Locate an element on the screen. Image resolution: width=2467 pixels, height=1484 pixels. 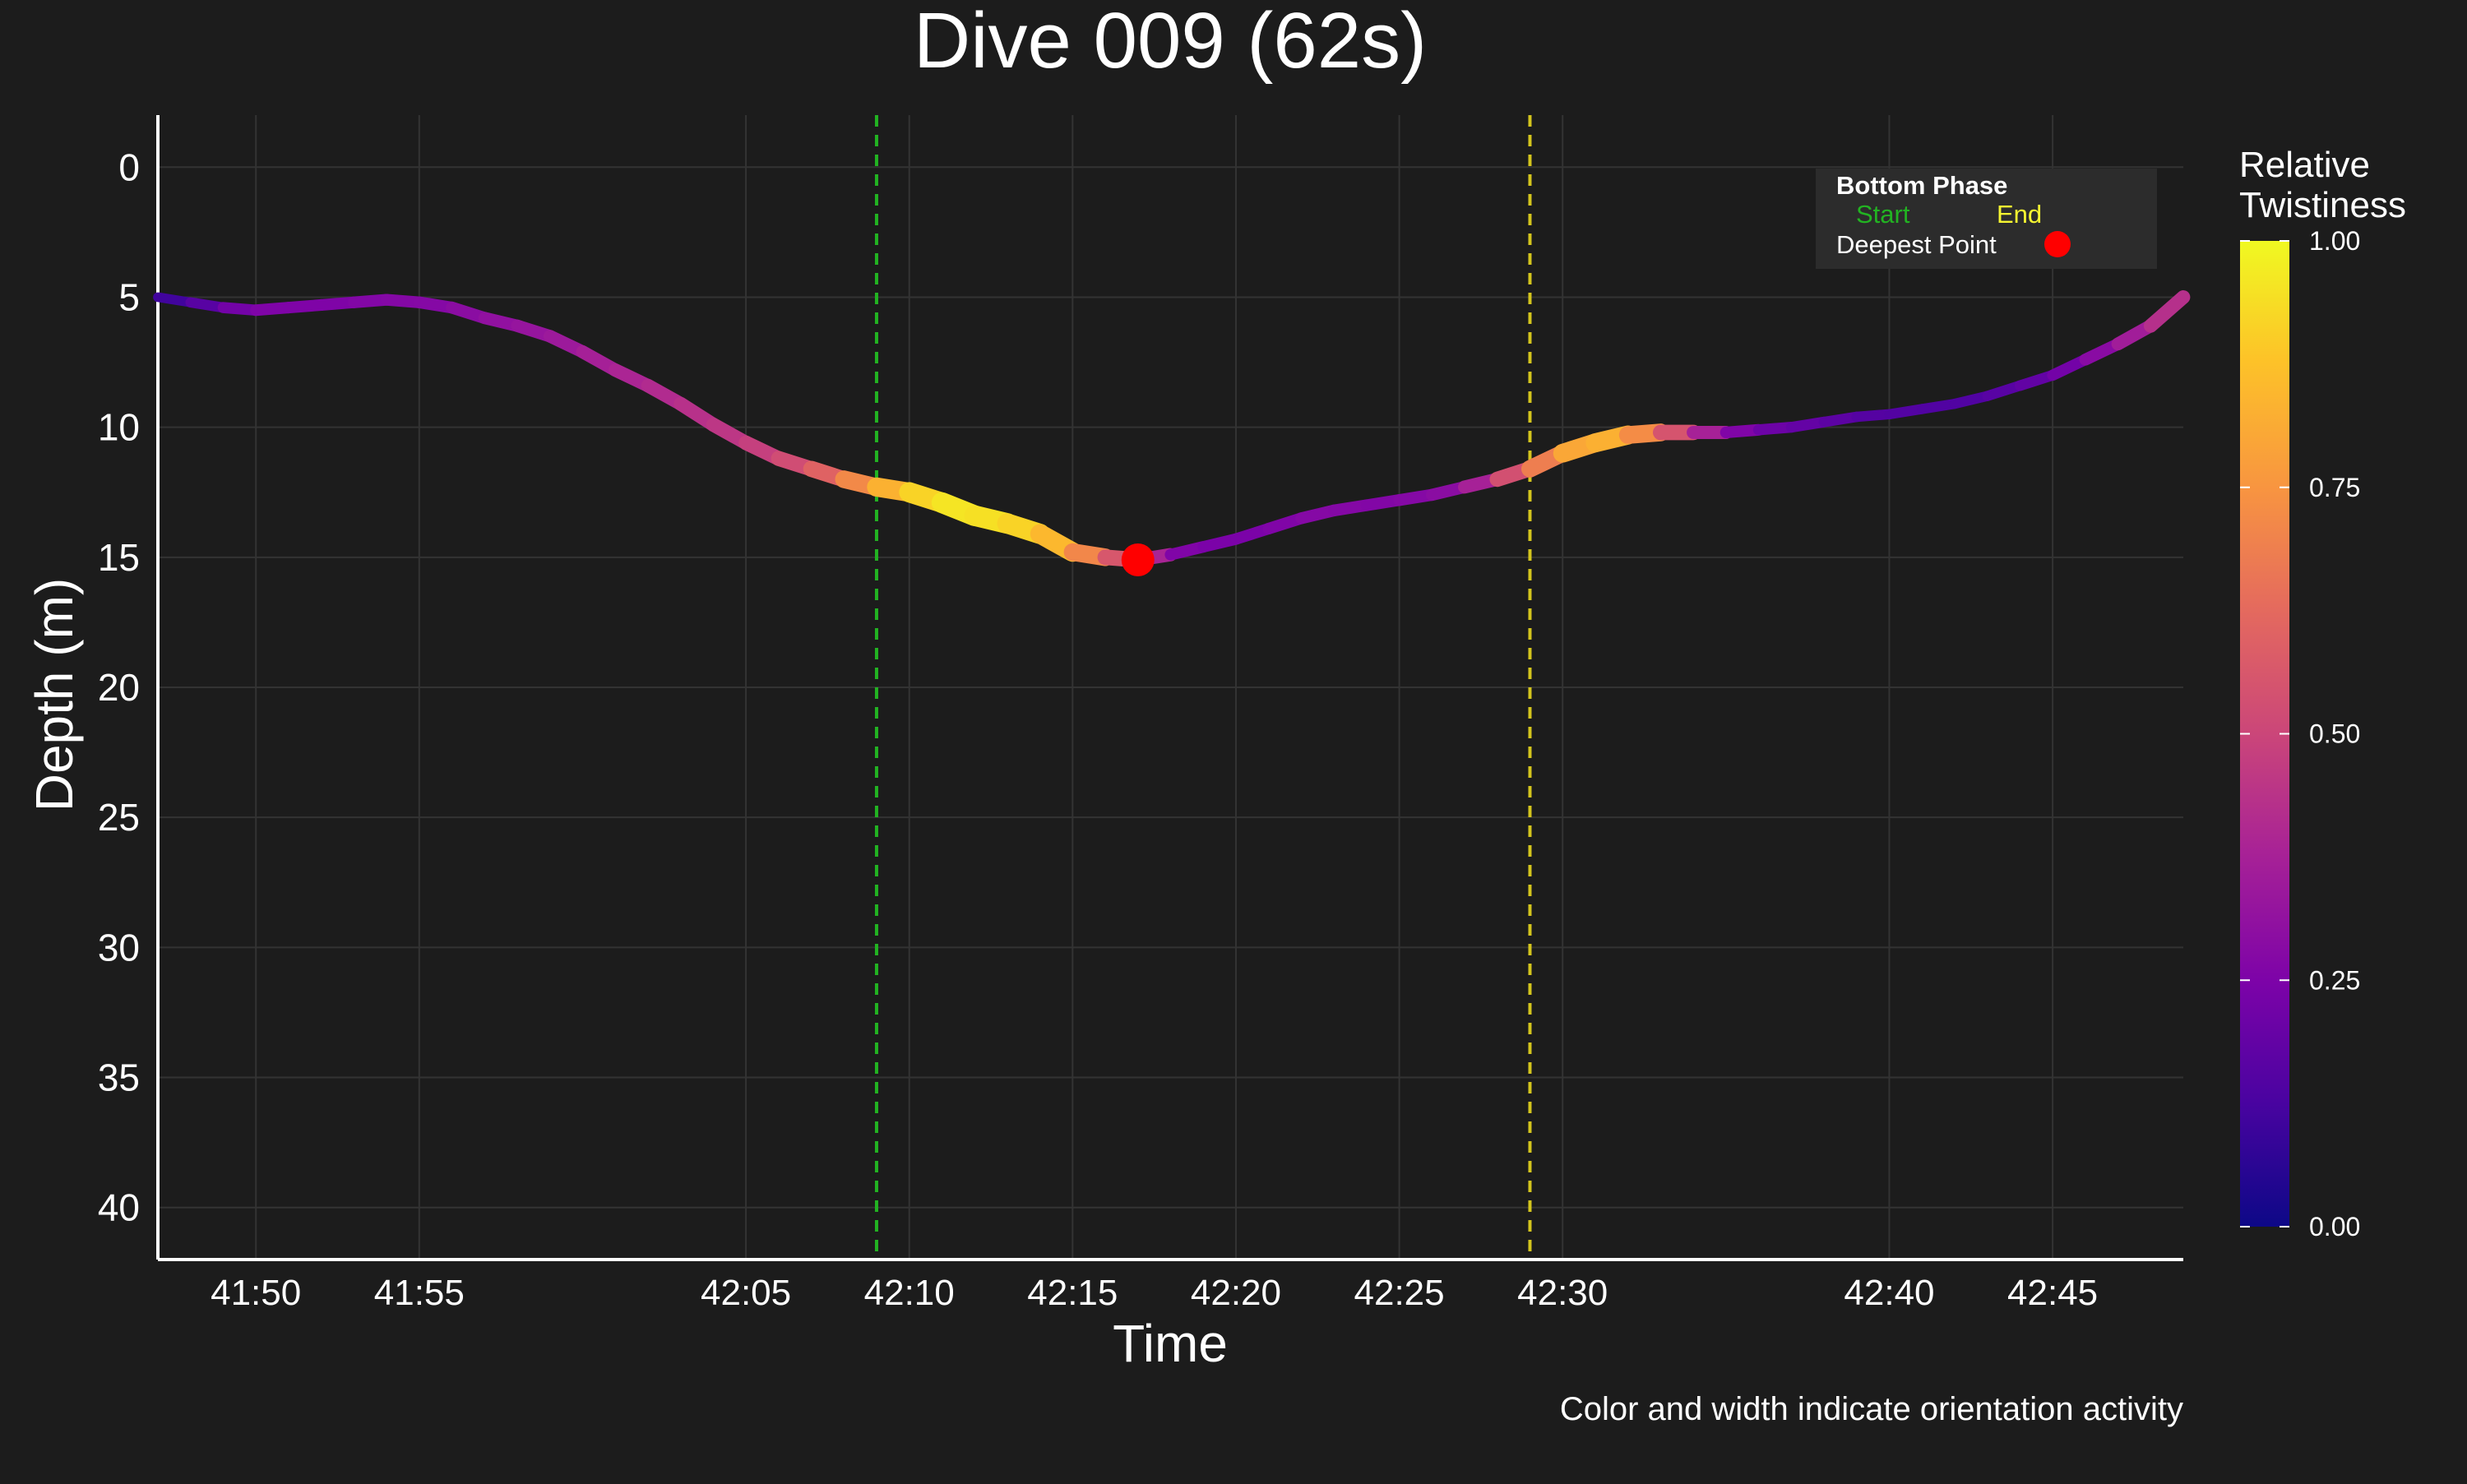
legend: Bottom Phase Start End Deepest Point is located at coordinates (1987, 219).